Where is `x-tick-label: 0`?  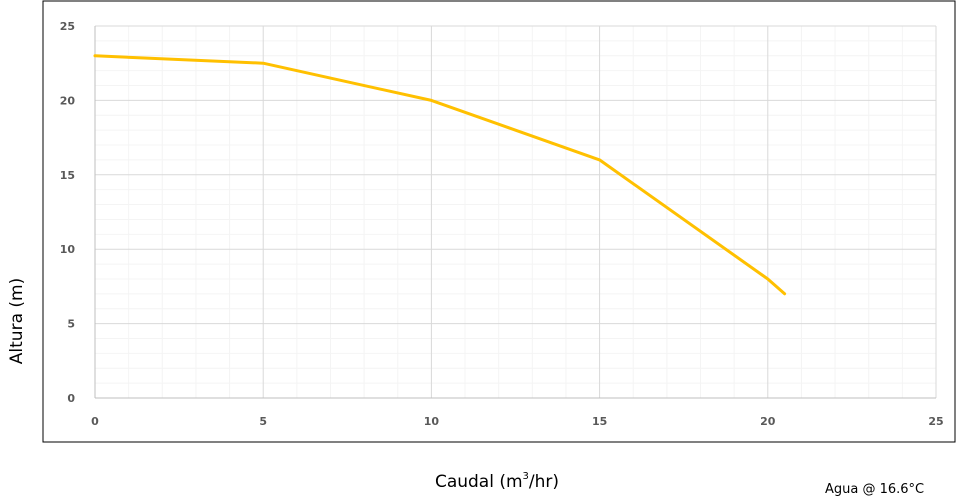 x-tick-label: 0 is located at coordinates (95, 421).